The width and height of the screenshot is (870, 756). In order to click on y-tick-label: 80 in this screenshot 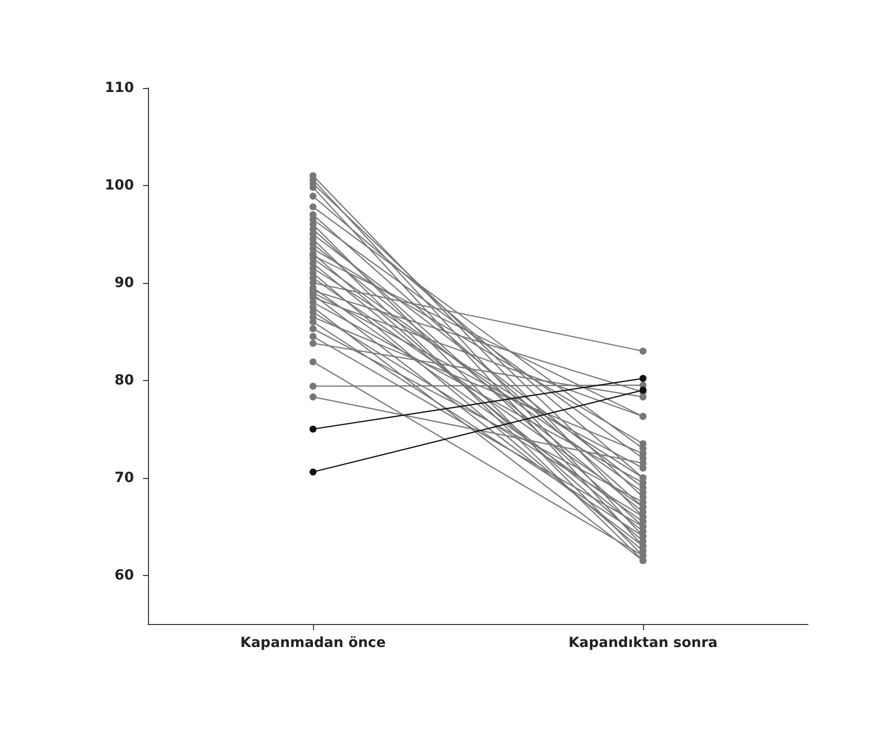, I will do `click(124, 380)`.